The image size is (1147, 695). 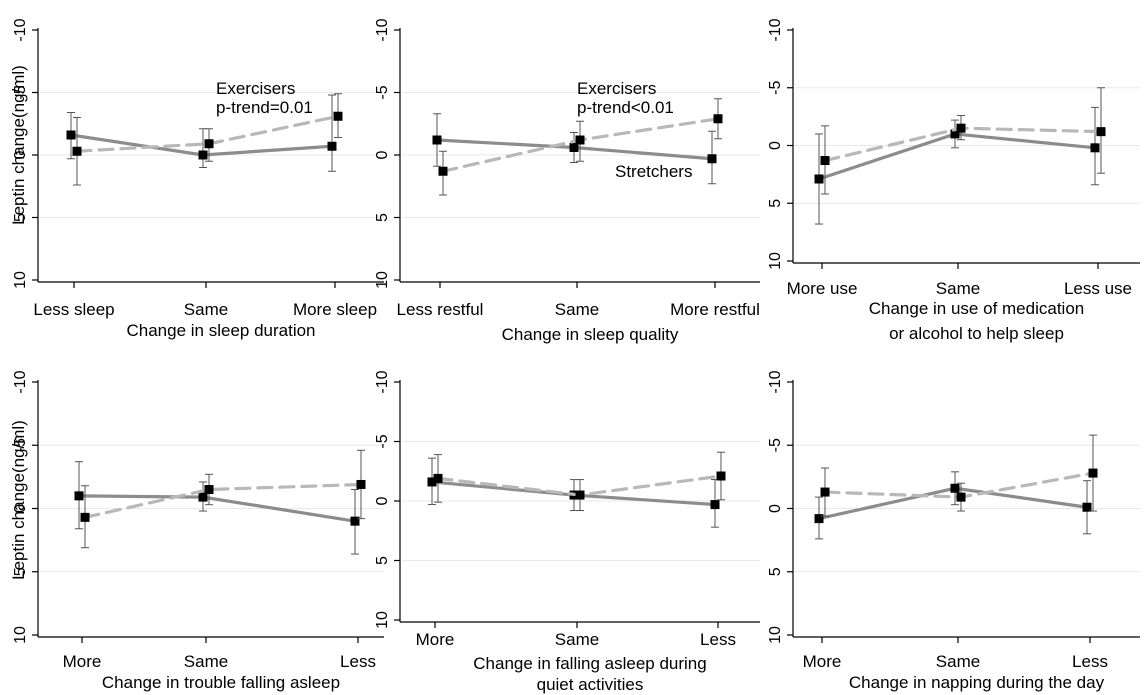 I want to click on panel-4-ytick-label-4: 10, so click(x=20, y=635).